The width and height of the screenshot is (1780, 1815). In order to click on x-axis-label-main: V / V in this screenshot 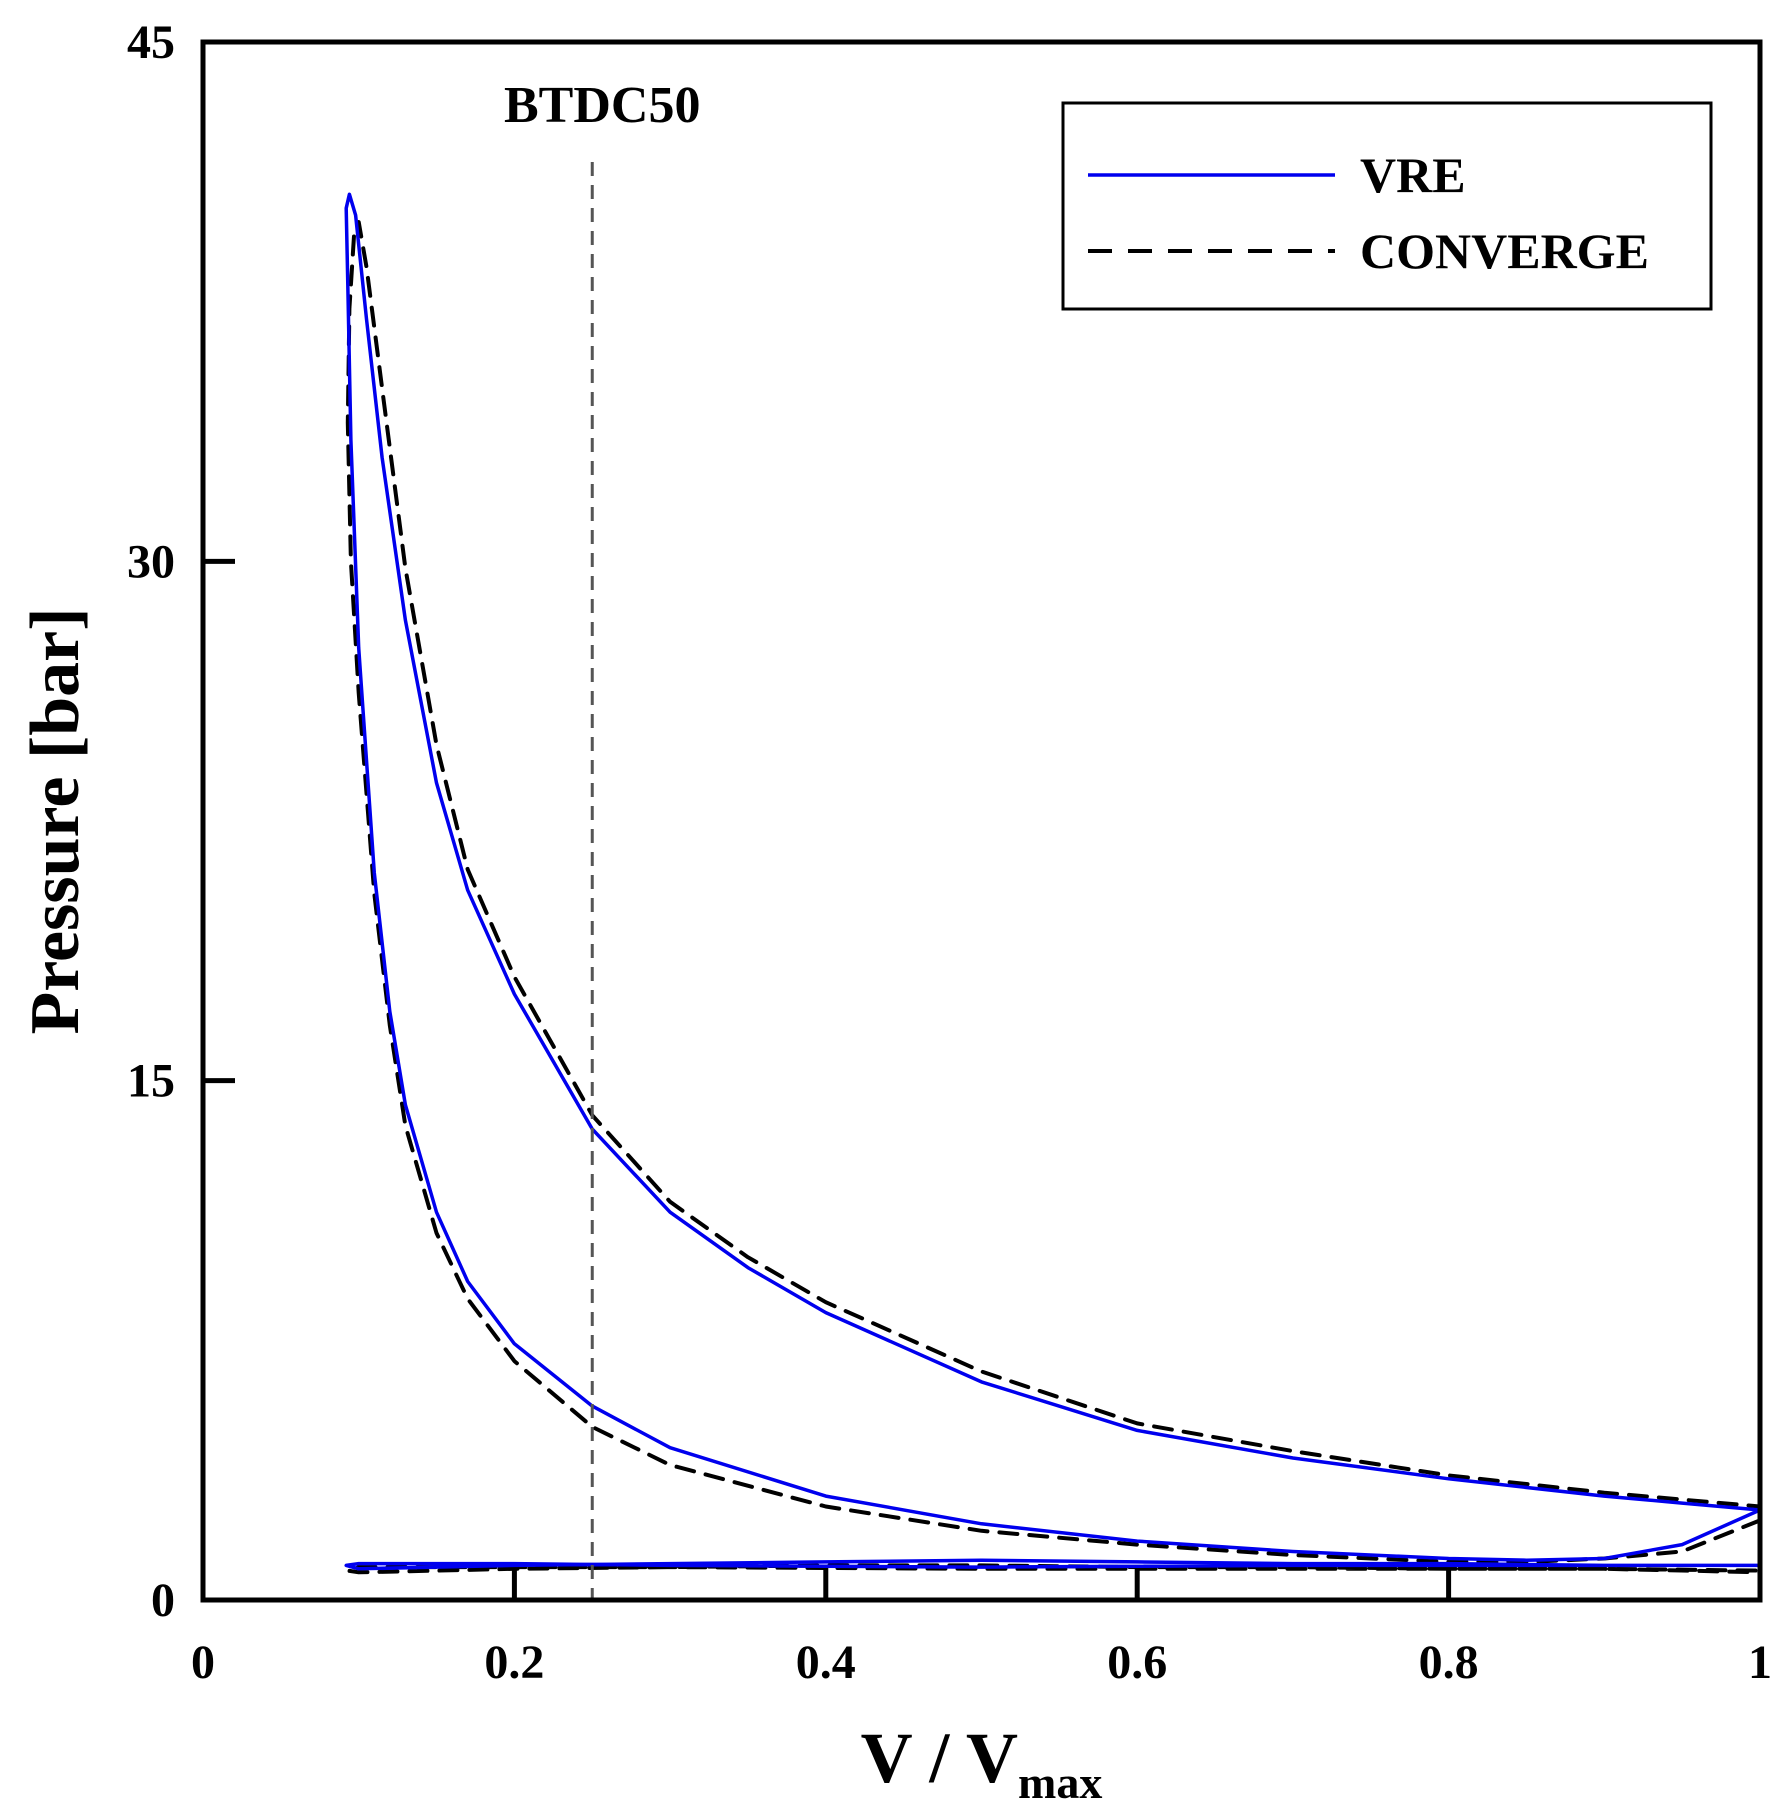, I will do `click(939, 1758)`.